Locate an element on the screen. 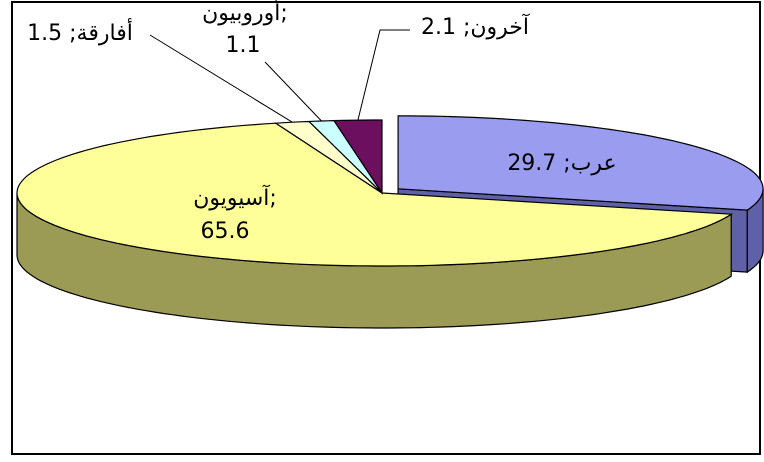  data-label-africans: أفارقة; 1.5 is located at coordinates (80, 32).